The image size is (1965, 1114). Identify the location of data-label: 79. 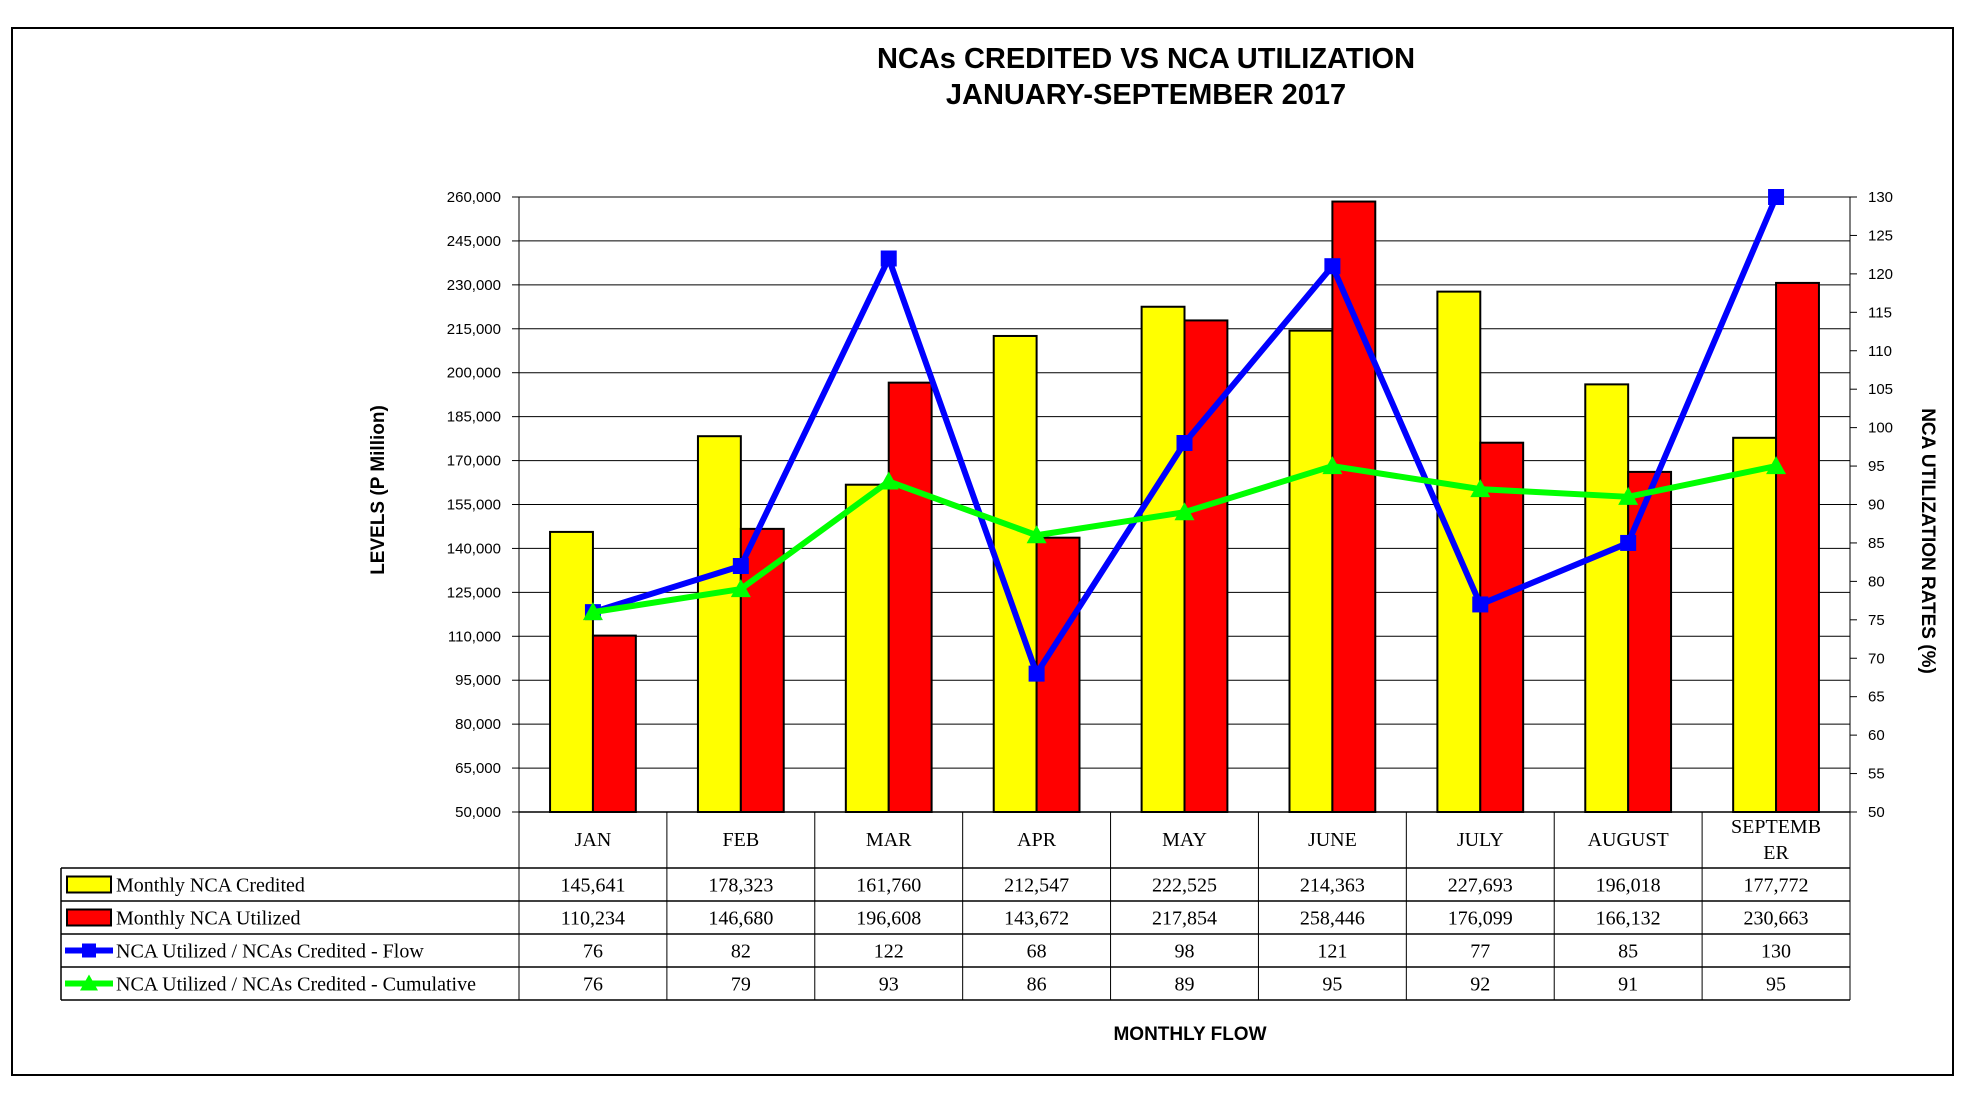
(741, 985).